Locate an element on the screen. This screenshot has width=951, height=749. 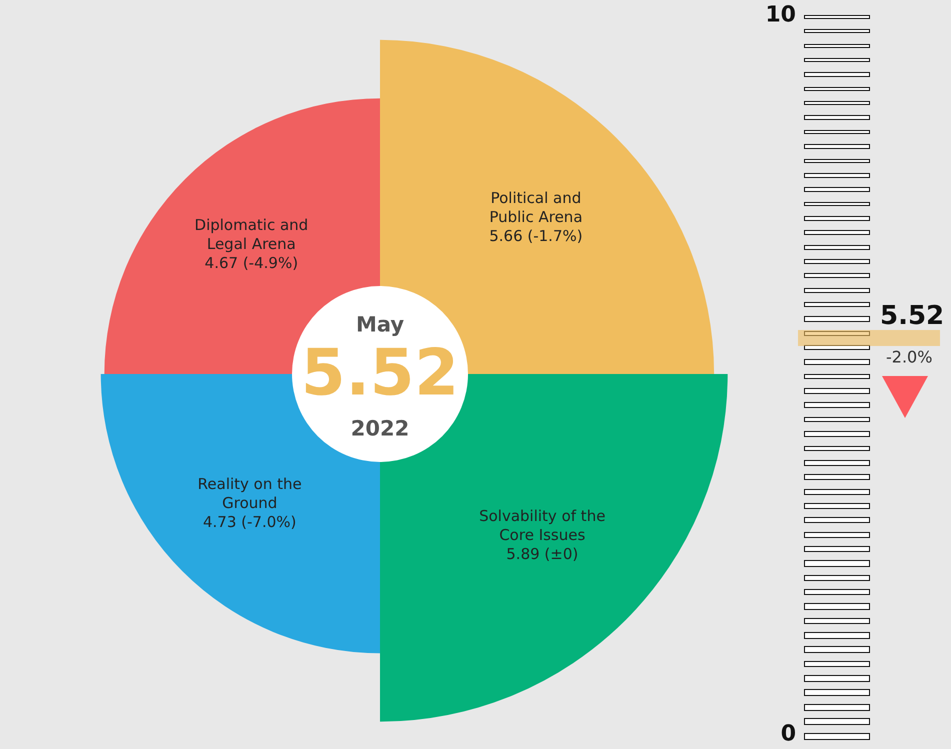
data-label: 4.67 (-4.9%) is located at coordinates (251, 263).